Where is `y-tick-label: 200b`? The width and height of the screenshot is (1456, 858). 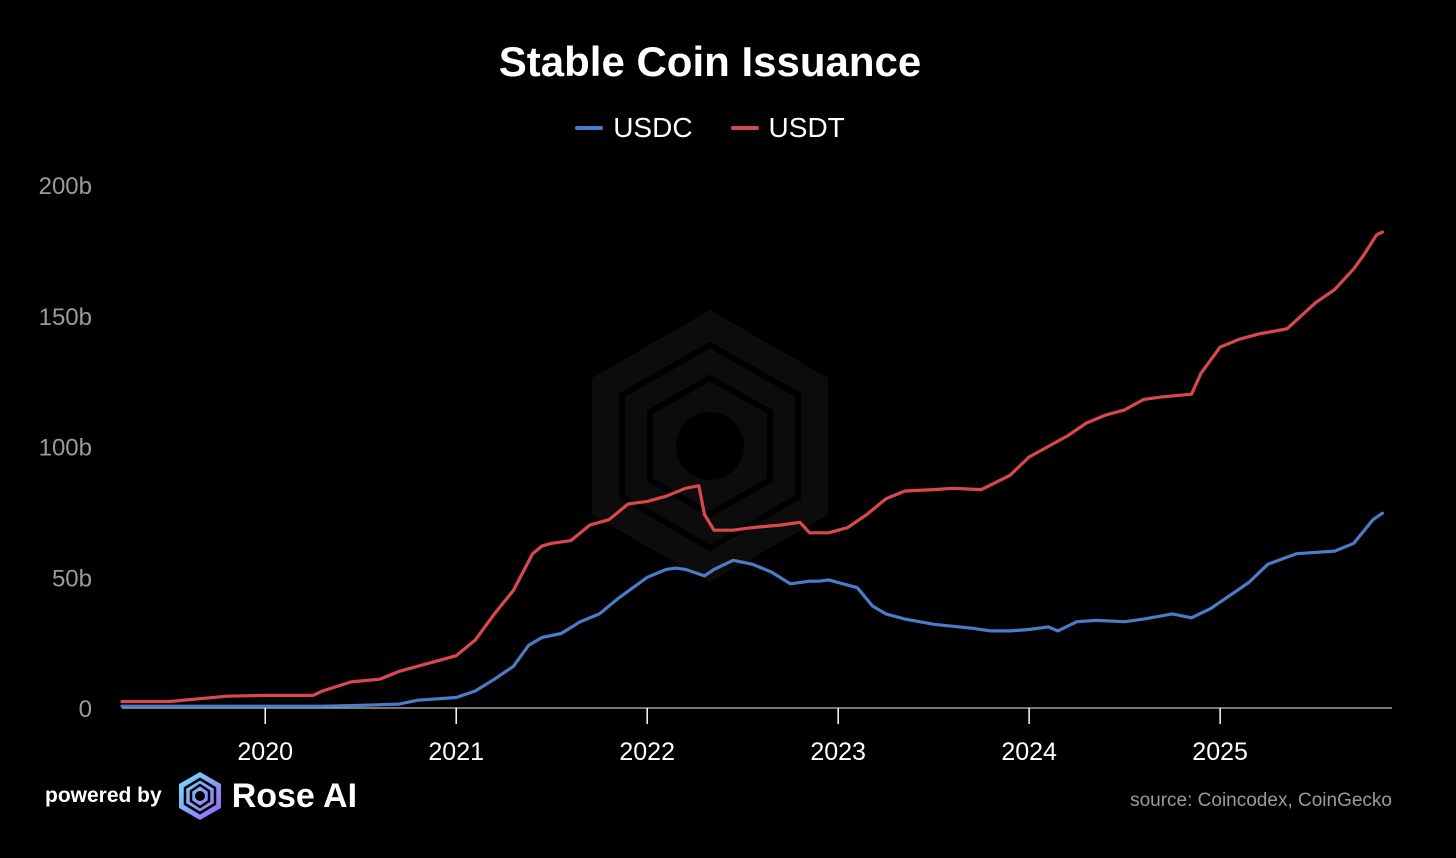
y-tick-label: 200b is located at coordinates (65, 186).